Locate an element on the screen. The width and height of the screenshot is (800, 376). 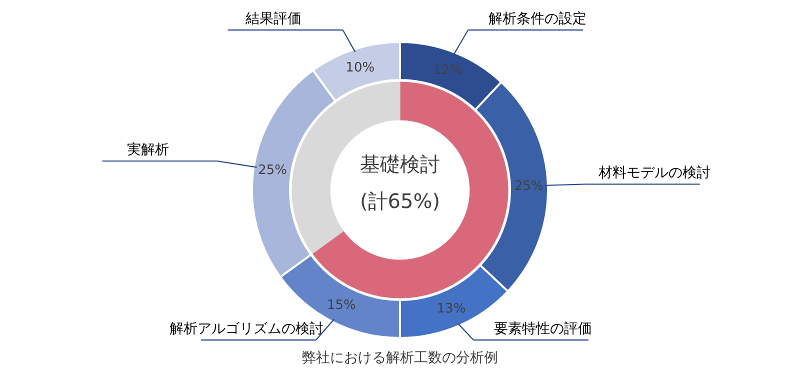
data-label: 12% is located at coordinates (447, 70).